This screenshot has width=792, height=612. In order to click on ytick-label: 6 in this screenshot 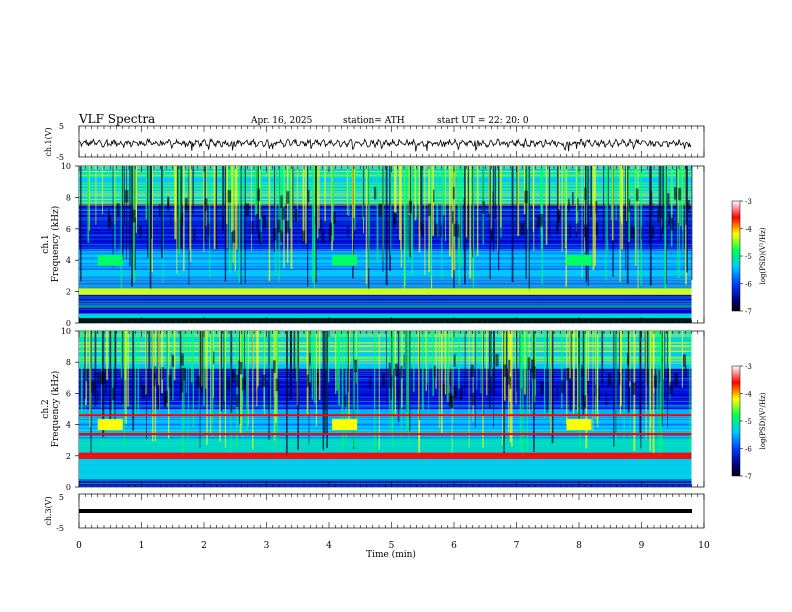, I will do `click(68, 229)`.